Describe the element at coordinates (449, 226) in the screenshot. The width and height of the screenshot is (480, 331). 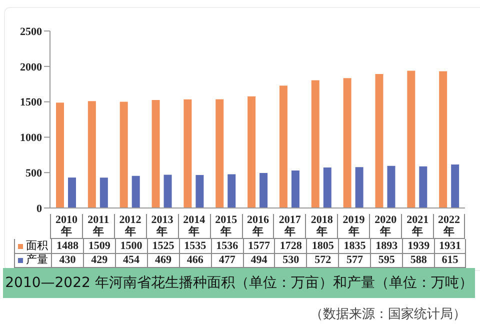
I see `x-tick-label: 2022年` at that location.